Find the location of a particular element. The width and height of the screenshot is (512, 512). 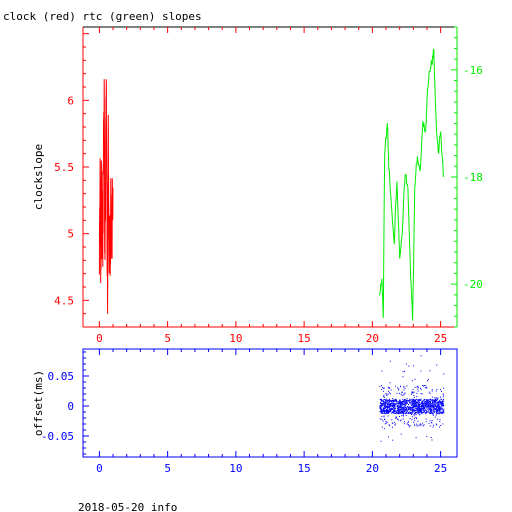

bottom-y-tick-label: 0 is located at coordinates (70, 406).